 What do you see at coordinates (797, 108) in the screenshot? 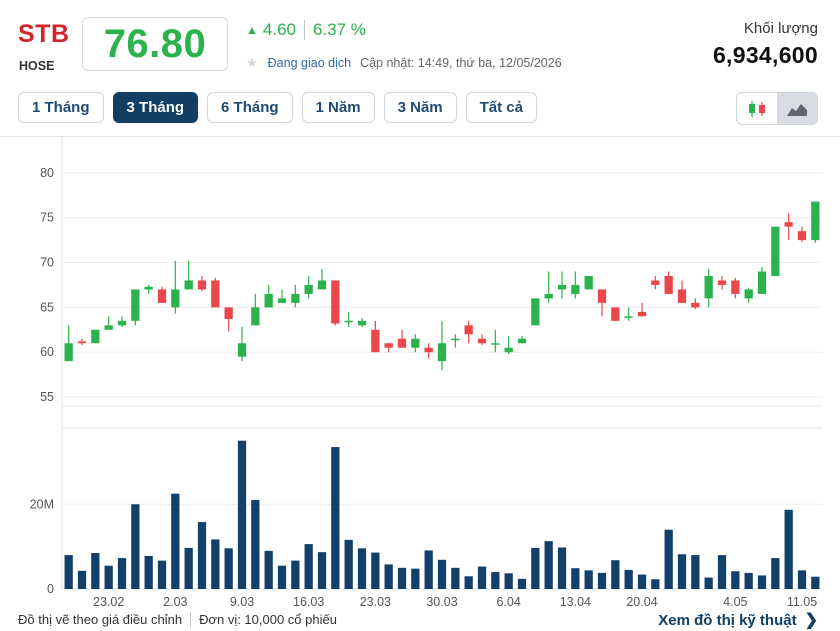
I see `area-chart-button` at bounding box center [797, 108].